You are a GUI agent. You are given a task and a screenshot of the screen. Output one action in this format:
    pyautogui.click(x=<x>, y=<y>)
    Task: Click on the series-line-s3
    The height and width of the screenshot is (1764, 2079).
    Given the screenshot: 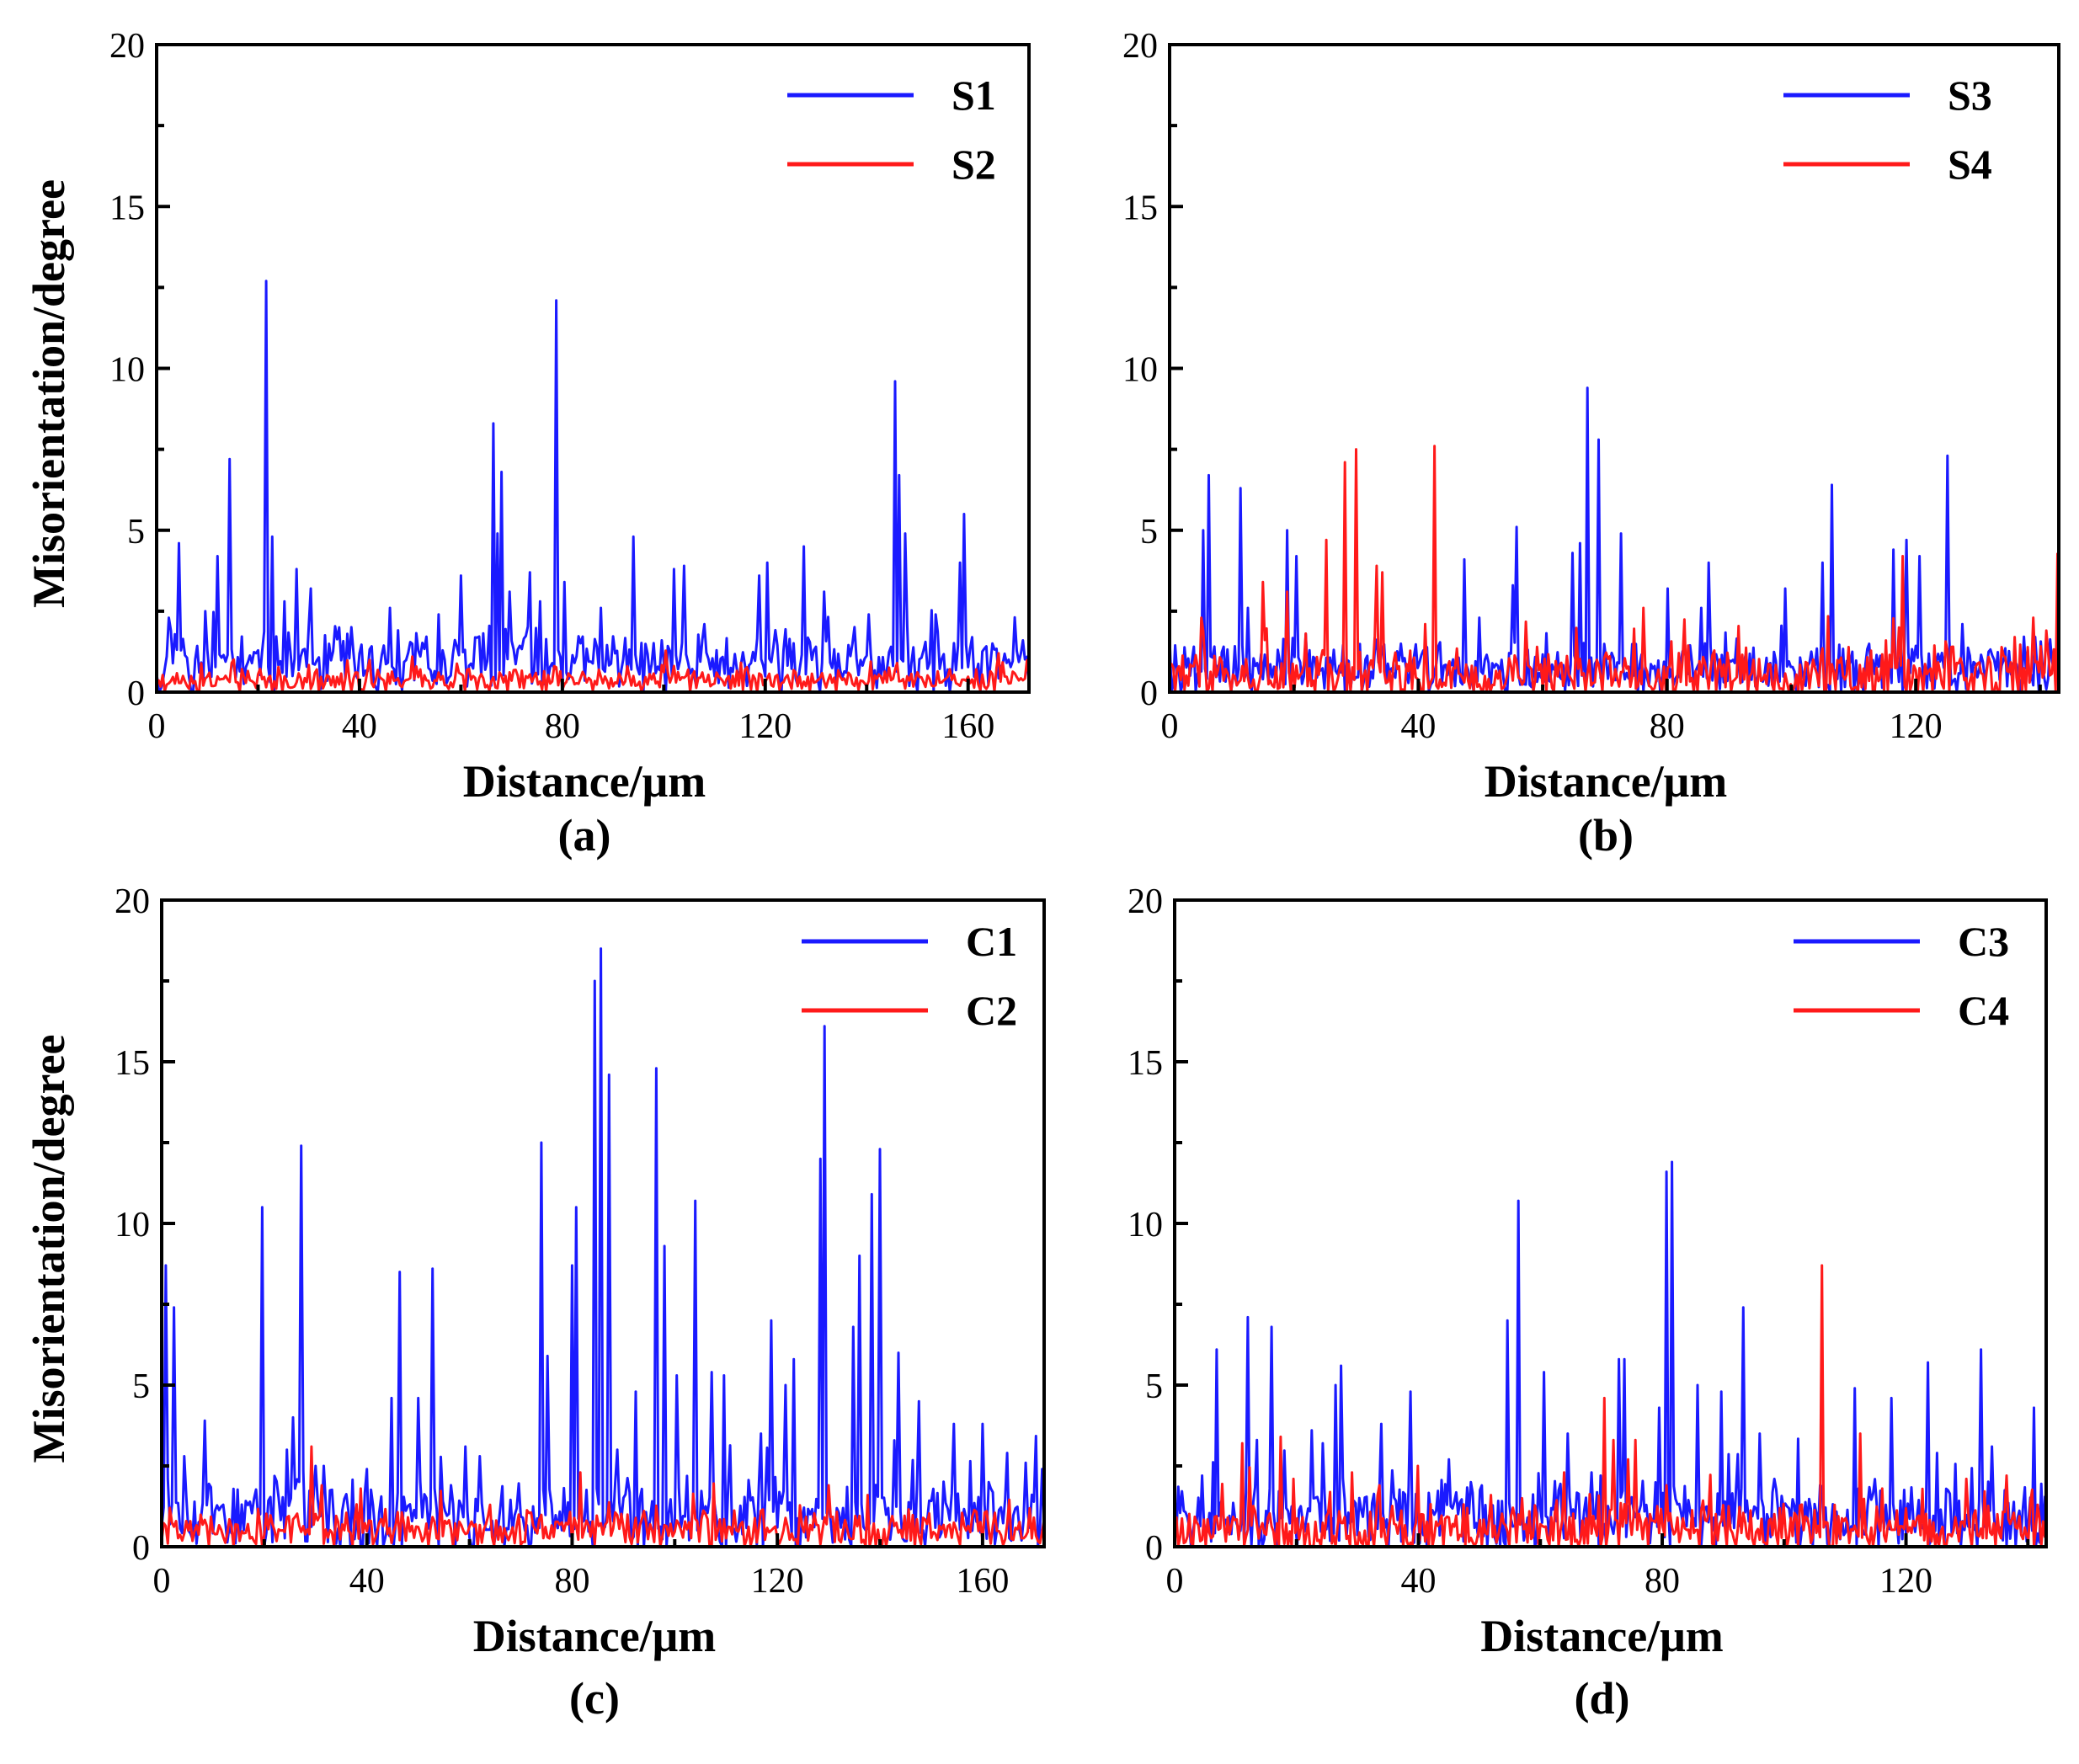 What is the action you would take?
    pyautogui.click(x=1614, y=539)
    